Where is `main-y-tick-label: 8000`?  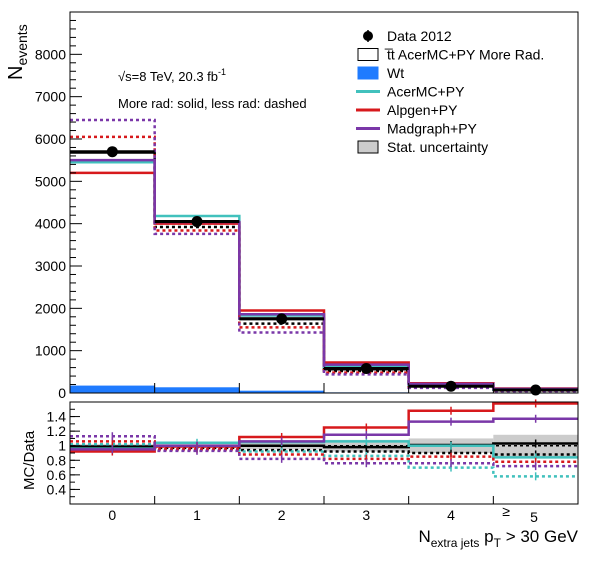 main-y-tick-label: 8000 is located at coordinates (50, 54).